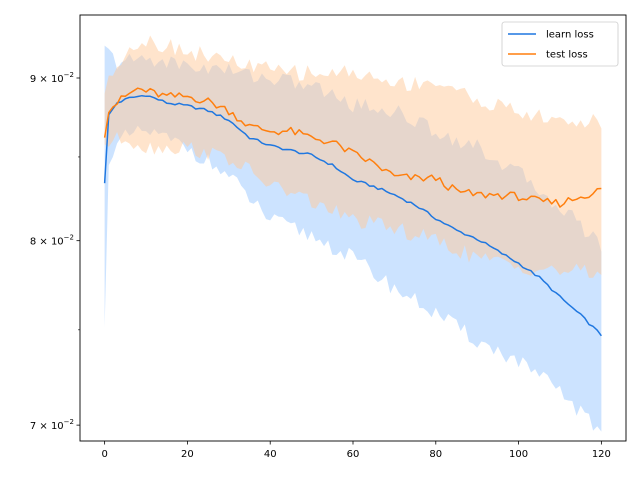 The width and height of the screenshot is (640, 480). Describe the element at coordinates (104, 454) in the screenshot. I see `x-tick-label: 0` at that location.